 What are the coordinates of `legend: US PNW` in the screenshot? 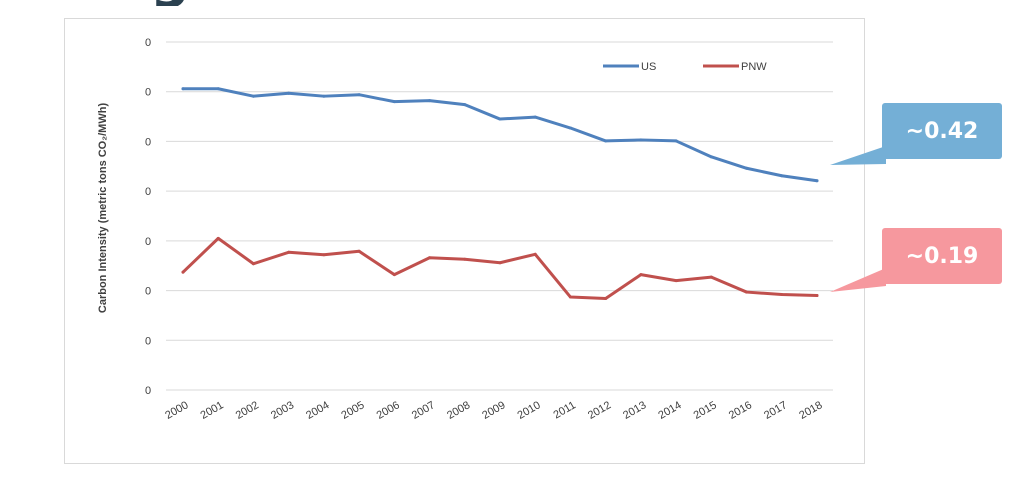 It's located at (685, 67).